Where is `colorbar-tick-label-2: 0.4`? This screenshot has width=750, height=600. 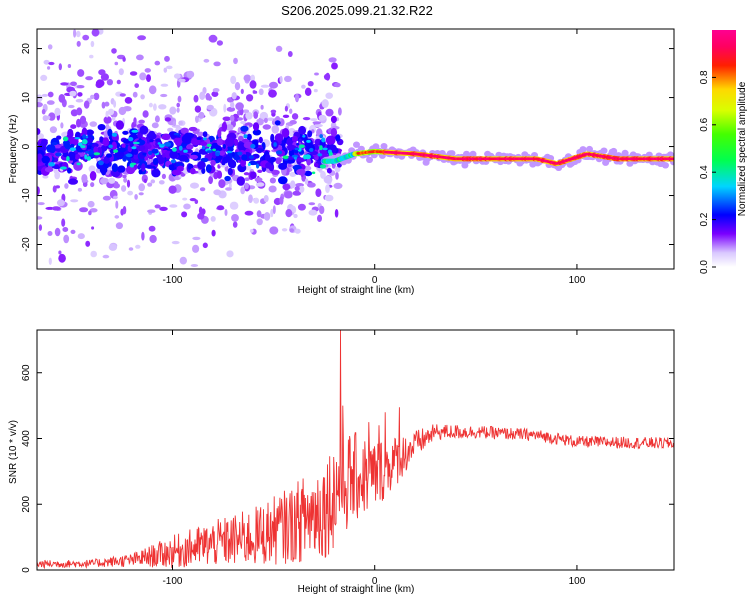 colorbar-tick-label-2: 0.4 is located at coordinates (704, 172).